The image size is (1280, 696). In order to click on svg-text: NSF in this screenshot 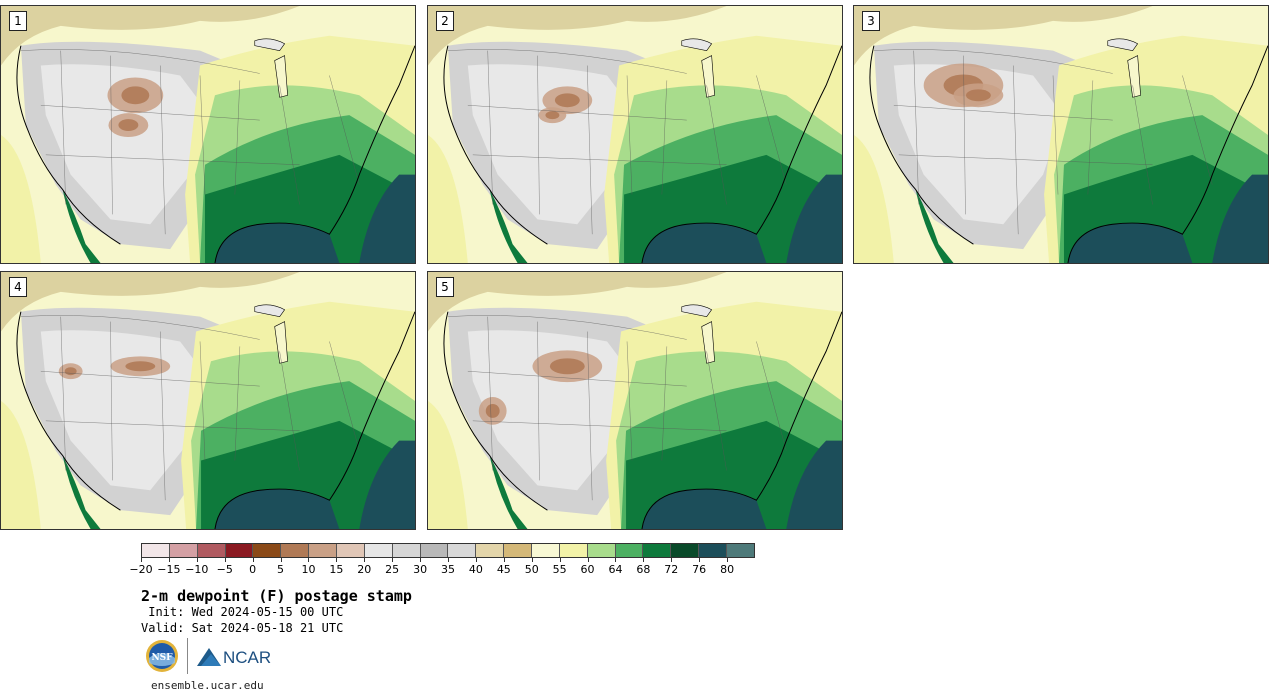, I will do `click(162, 658)`.